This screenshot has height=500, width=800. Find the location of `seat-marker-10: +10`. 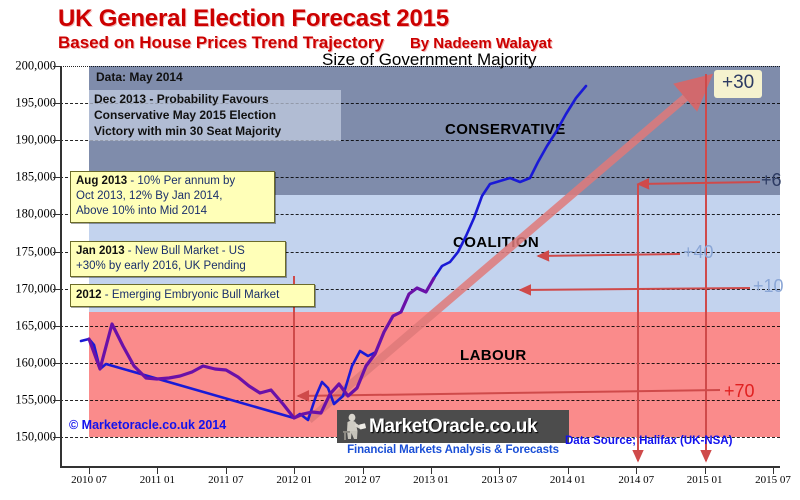

seat-marker-10: +10 is located at coordinates (768, 286).